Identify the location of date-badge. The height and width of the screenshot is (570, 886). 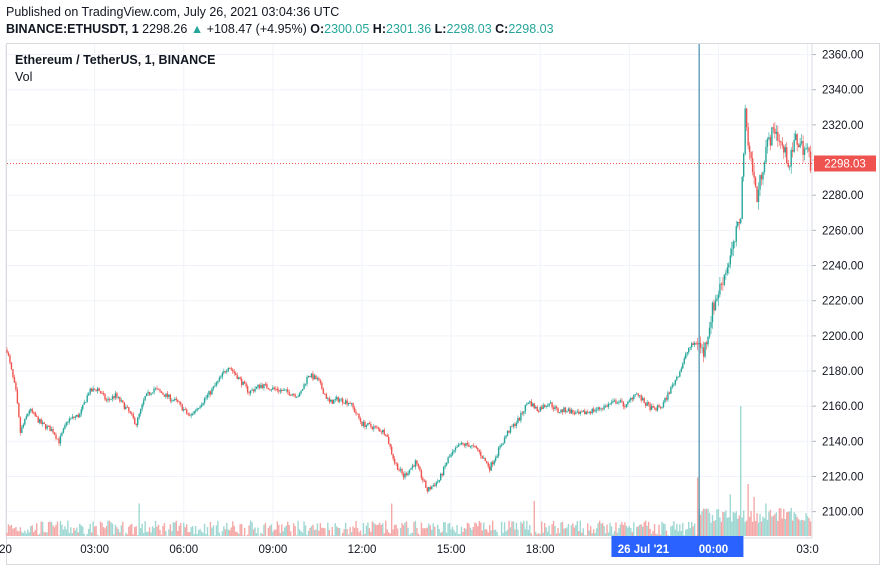
(677, 546).